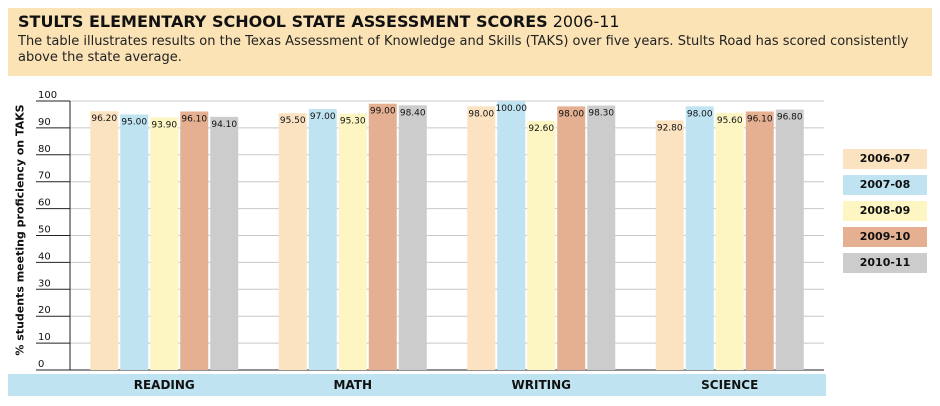  What do you see at coordinates (224, 125) in the screenshot?
I see `data-label: 94.10` at bounding box center [224, 125].